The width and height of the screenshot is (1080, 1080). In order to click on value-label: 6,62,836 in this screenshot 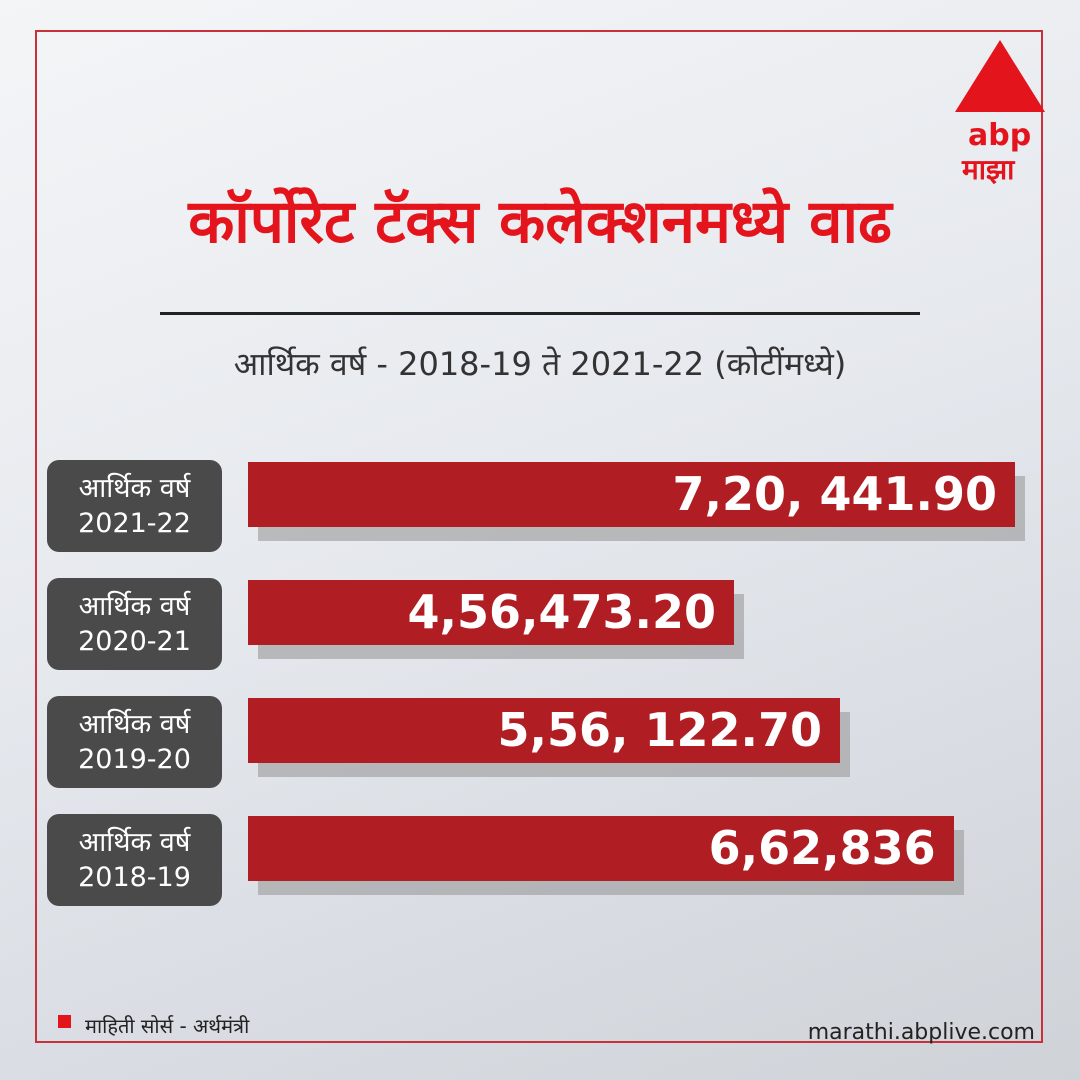, I will do `click(822, 848)`.